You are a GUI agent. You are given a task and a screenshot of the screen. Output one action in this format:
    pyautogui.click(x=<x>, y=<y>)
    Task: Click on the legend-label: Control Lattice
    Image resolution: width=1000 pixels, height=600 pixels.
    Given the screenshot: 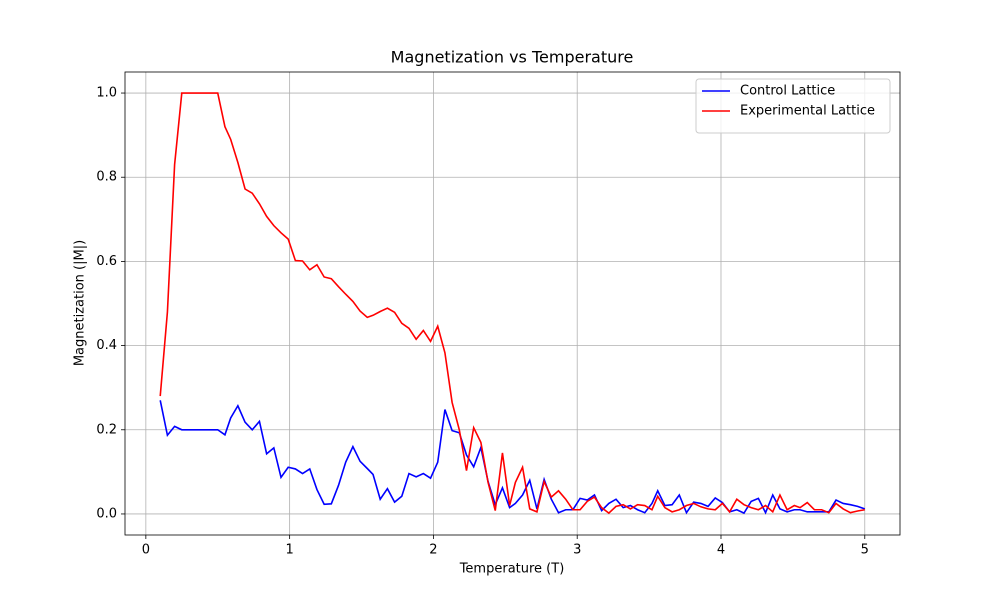 What is the action you would take?
    pyautogui.click(x=787, y=91)
    